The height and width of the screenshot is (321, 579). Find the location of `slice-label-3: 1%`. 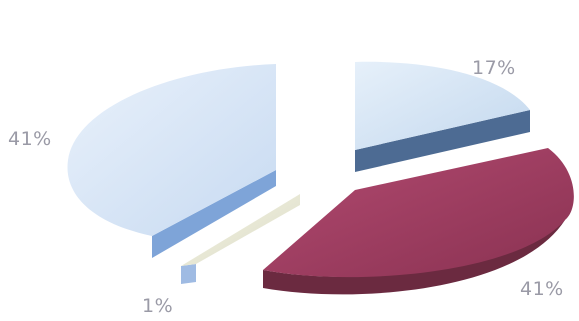

slice-label-3: 1% is located at coordinates (157, 306).